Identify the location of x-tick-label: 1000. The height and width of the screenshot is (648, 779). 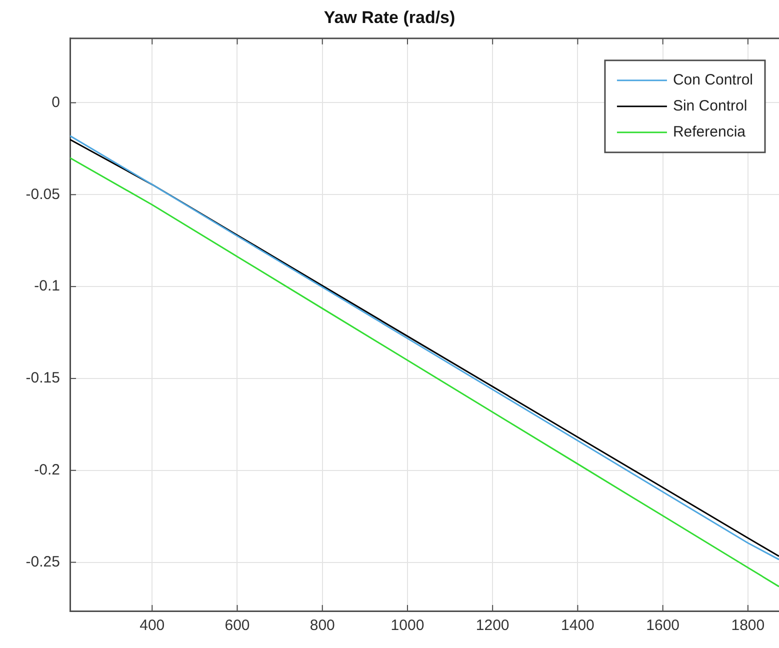
(407, 625).